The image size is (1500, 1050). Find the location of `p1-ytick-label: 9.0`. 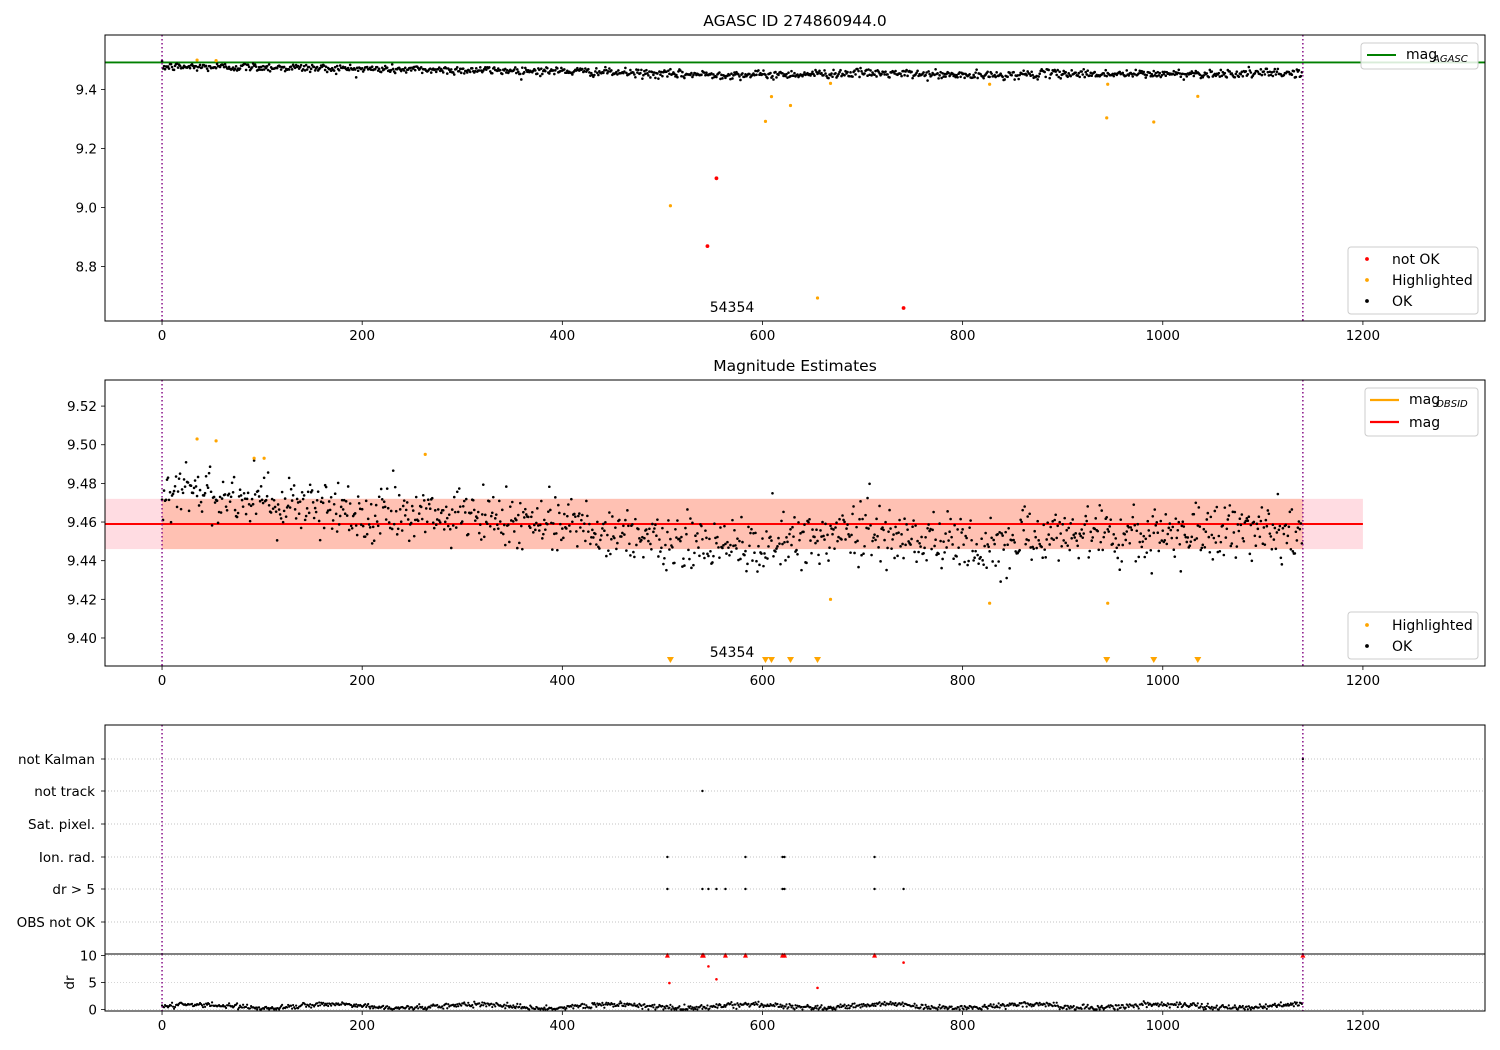

p1-ytick-label: 9.0 is located at coordinates (86, 208).